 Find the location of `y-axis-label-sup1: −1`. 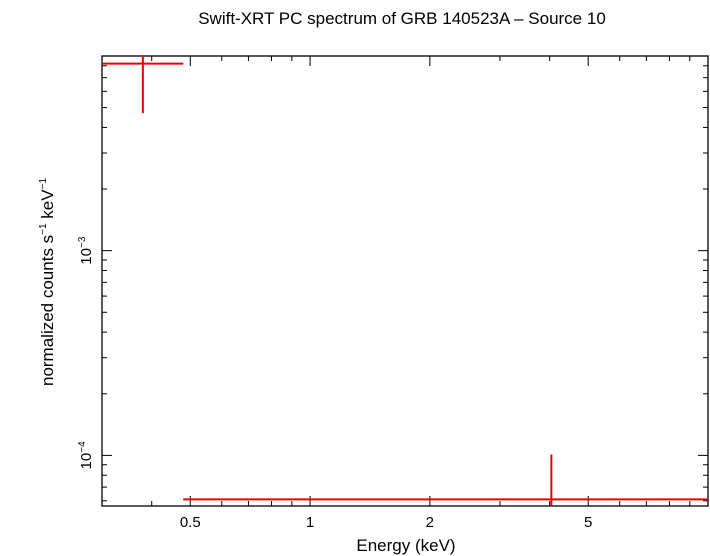

y-axis-label-sup1: −1 is located at coordinates (43, 229).